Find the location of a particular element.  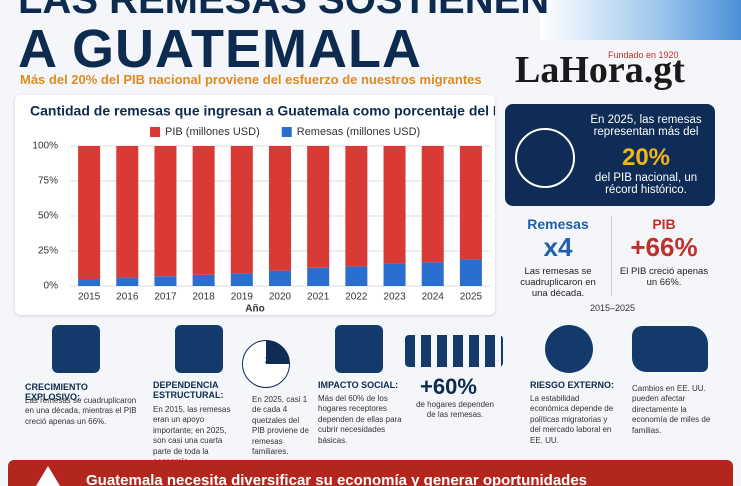

globe-icon is located at coordinates (569, 349).